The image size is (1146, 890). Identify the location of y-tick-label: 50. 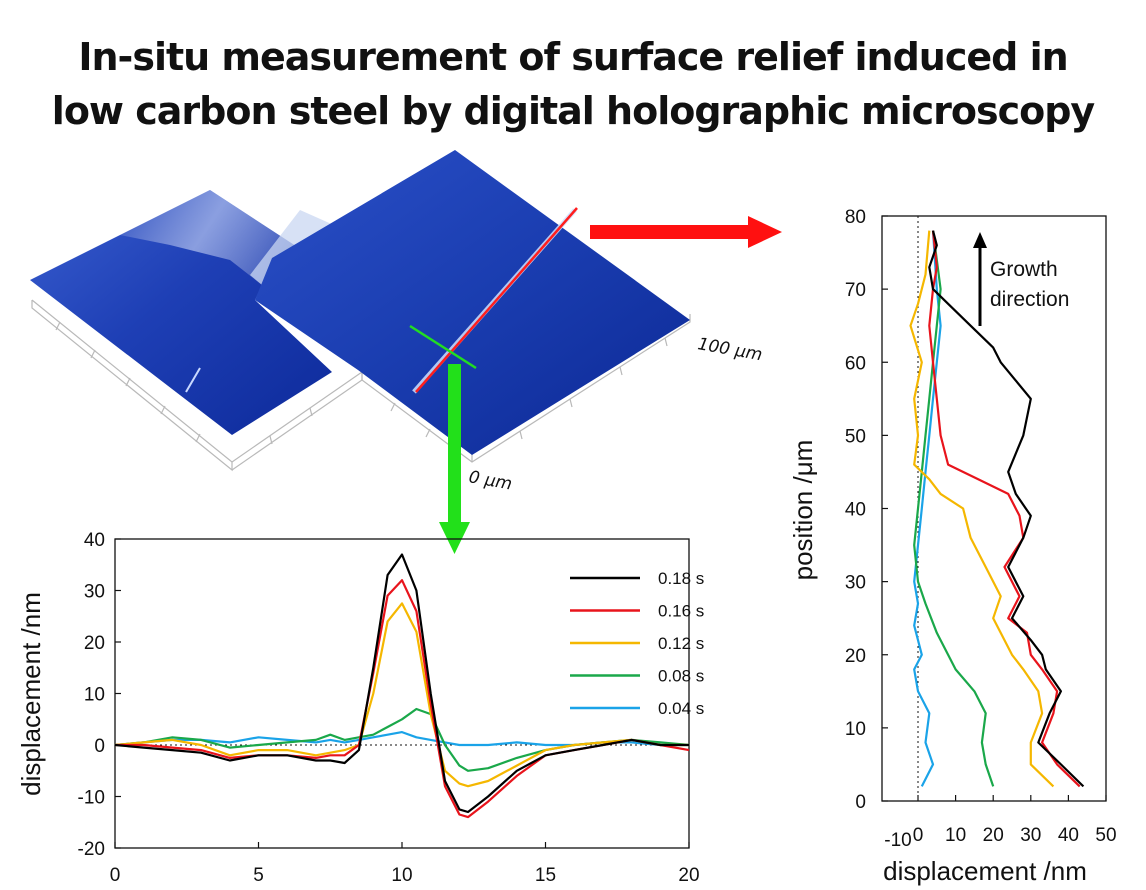
(855, 436).